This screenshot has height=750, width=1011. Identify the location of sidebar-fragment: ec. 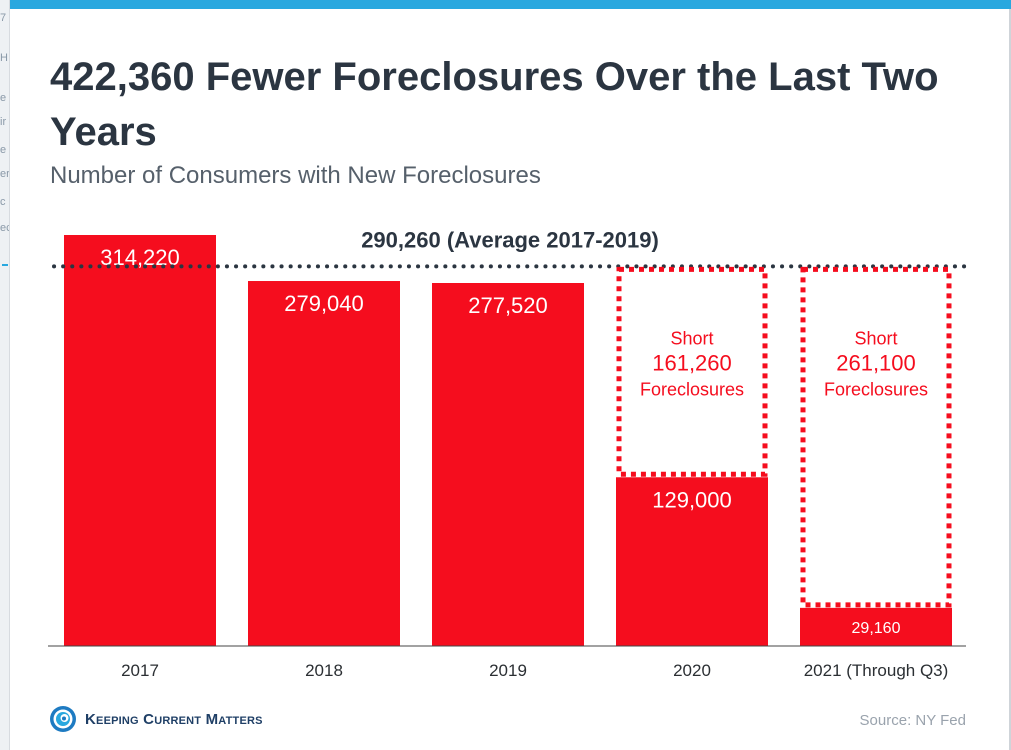
(4, 228).